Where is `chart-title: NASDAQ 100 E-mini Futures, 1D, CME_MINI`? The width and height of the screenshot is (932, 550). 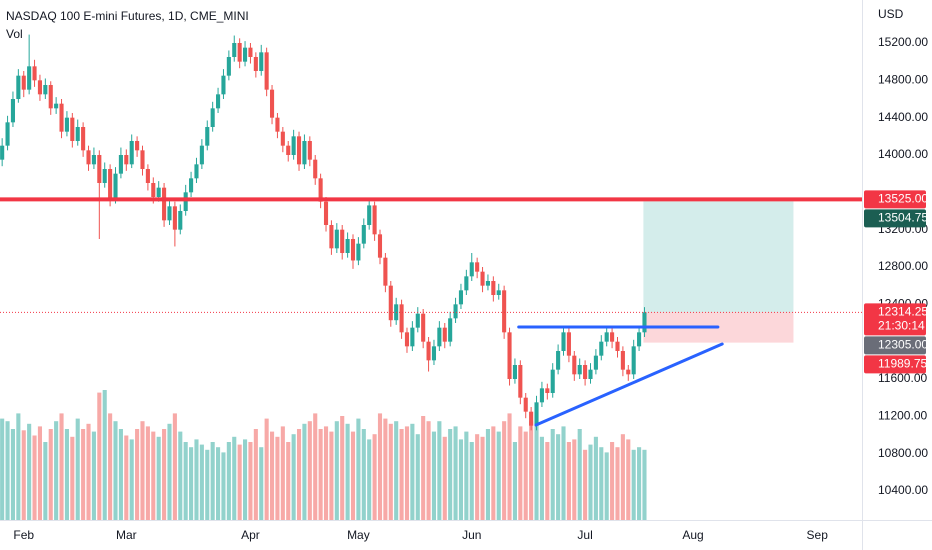
chart-title: NASDAQ 100 E-mini Futures, 1D, CME_MINI is located at coordinates (127, 16).